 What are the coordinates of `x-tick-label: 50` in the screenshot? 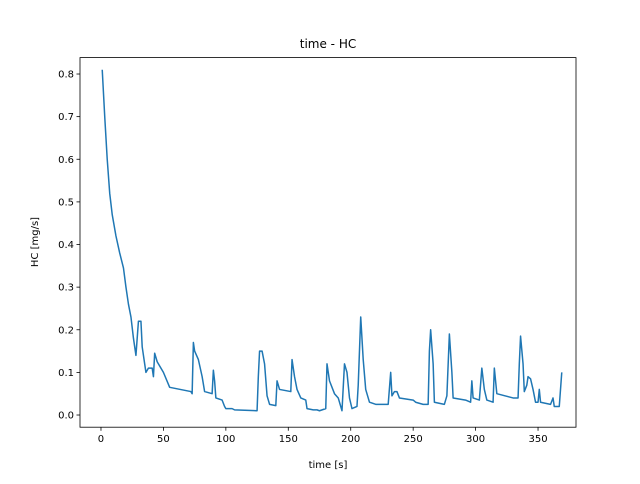 It's located at (163, 439).